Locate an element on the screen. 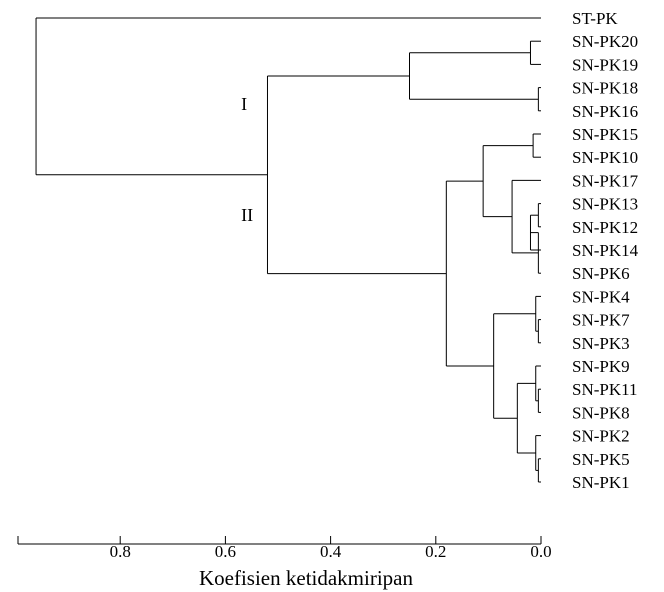  merge-b is located at coordinates (539, 99).